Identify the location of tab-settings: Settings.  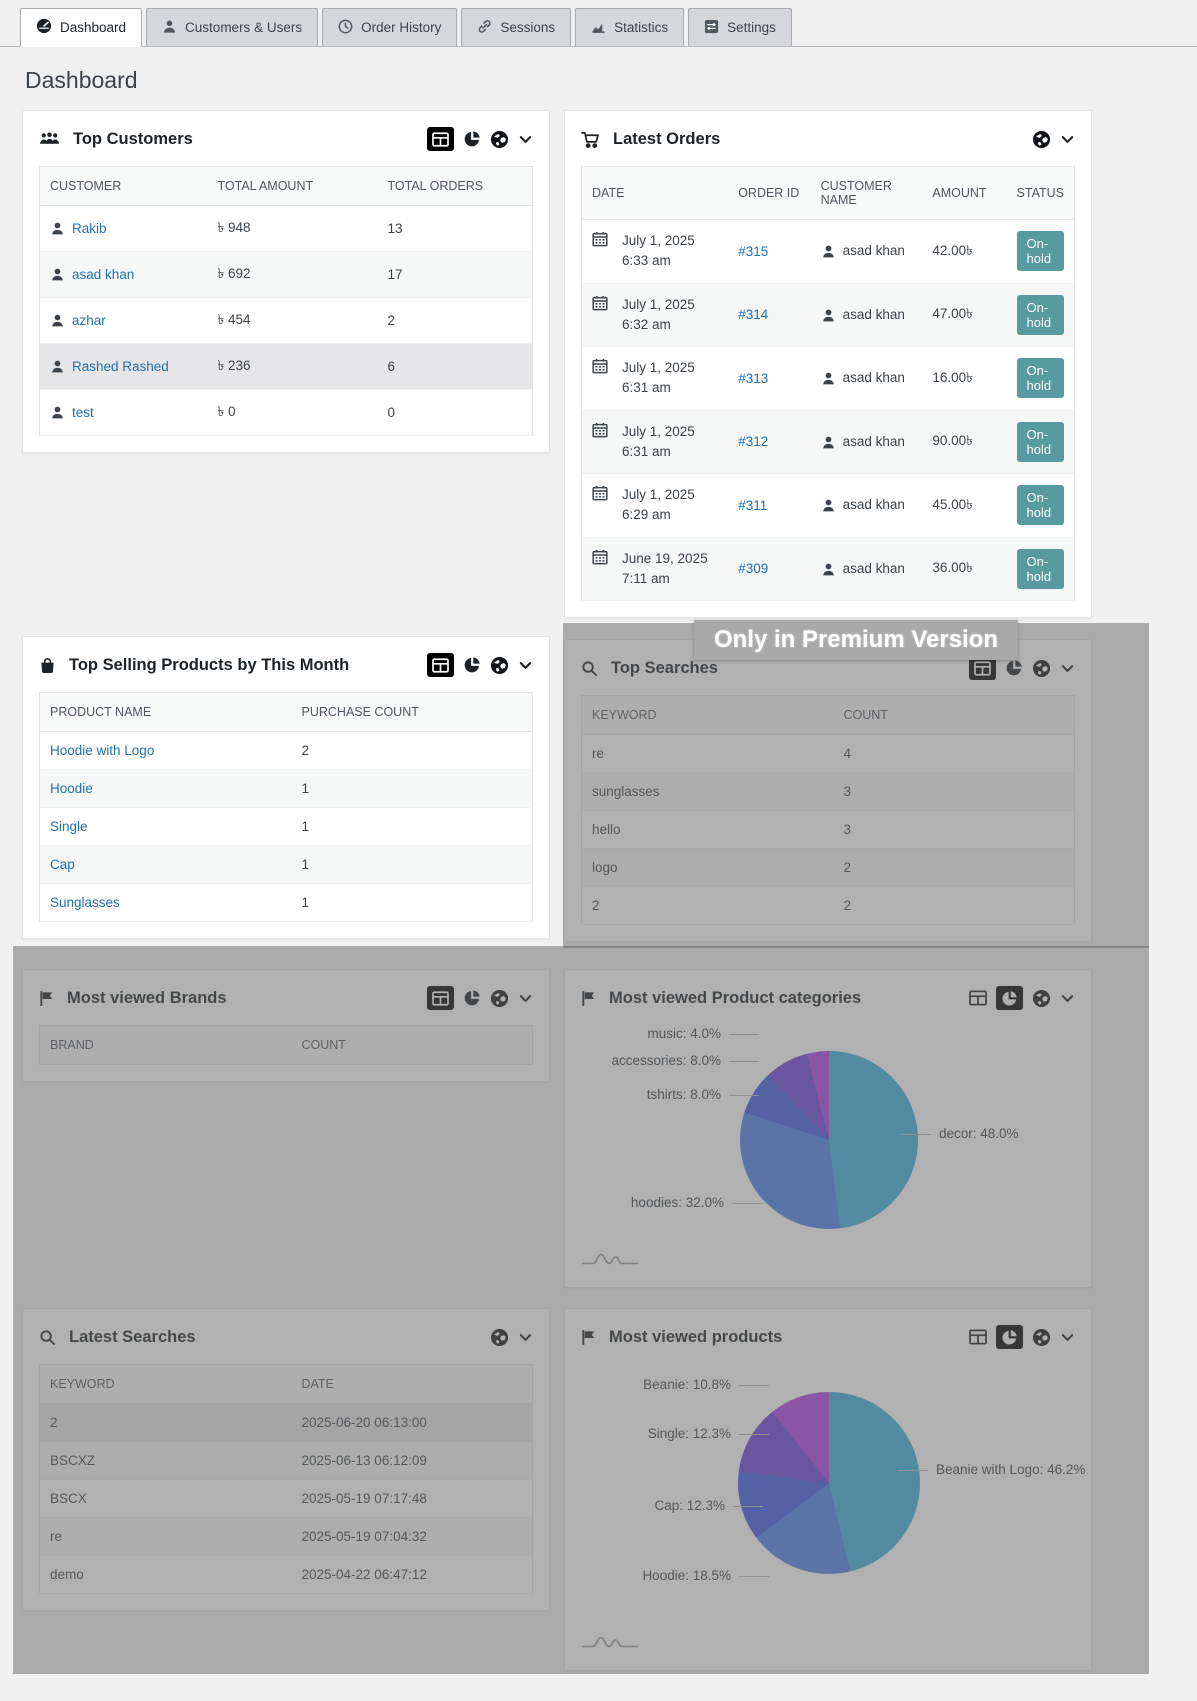
(740, 27).